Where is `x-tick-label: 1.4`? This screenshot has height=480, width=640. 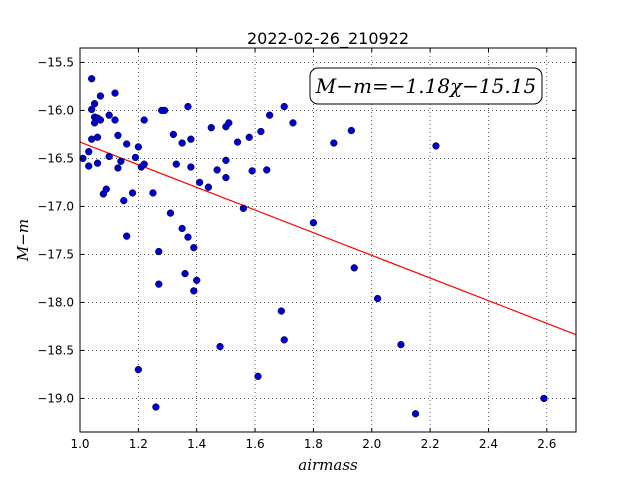
x-tick-label: 1.4 is located at coordinates (196, 444).